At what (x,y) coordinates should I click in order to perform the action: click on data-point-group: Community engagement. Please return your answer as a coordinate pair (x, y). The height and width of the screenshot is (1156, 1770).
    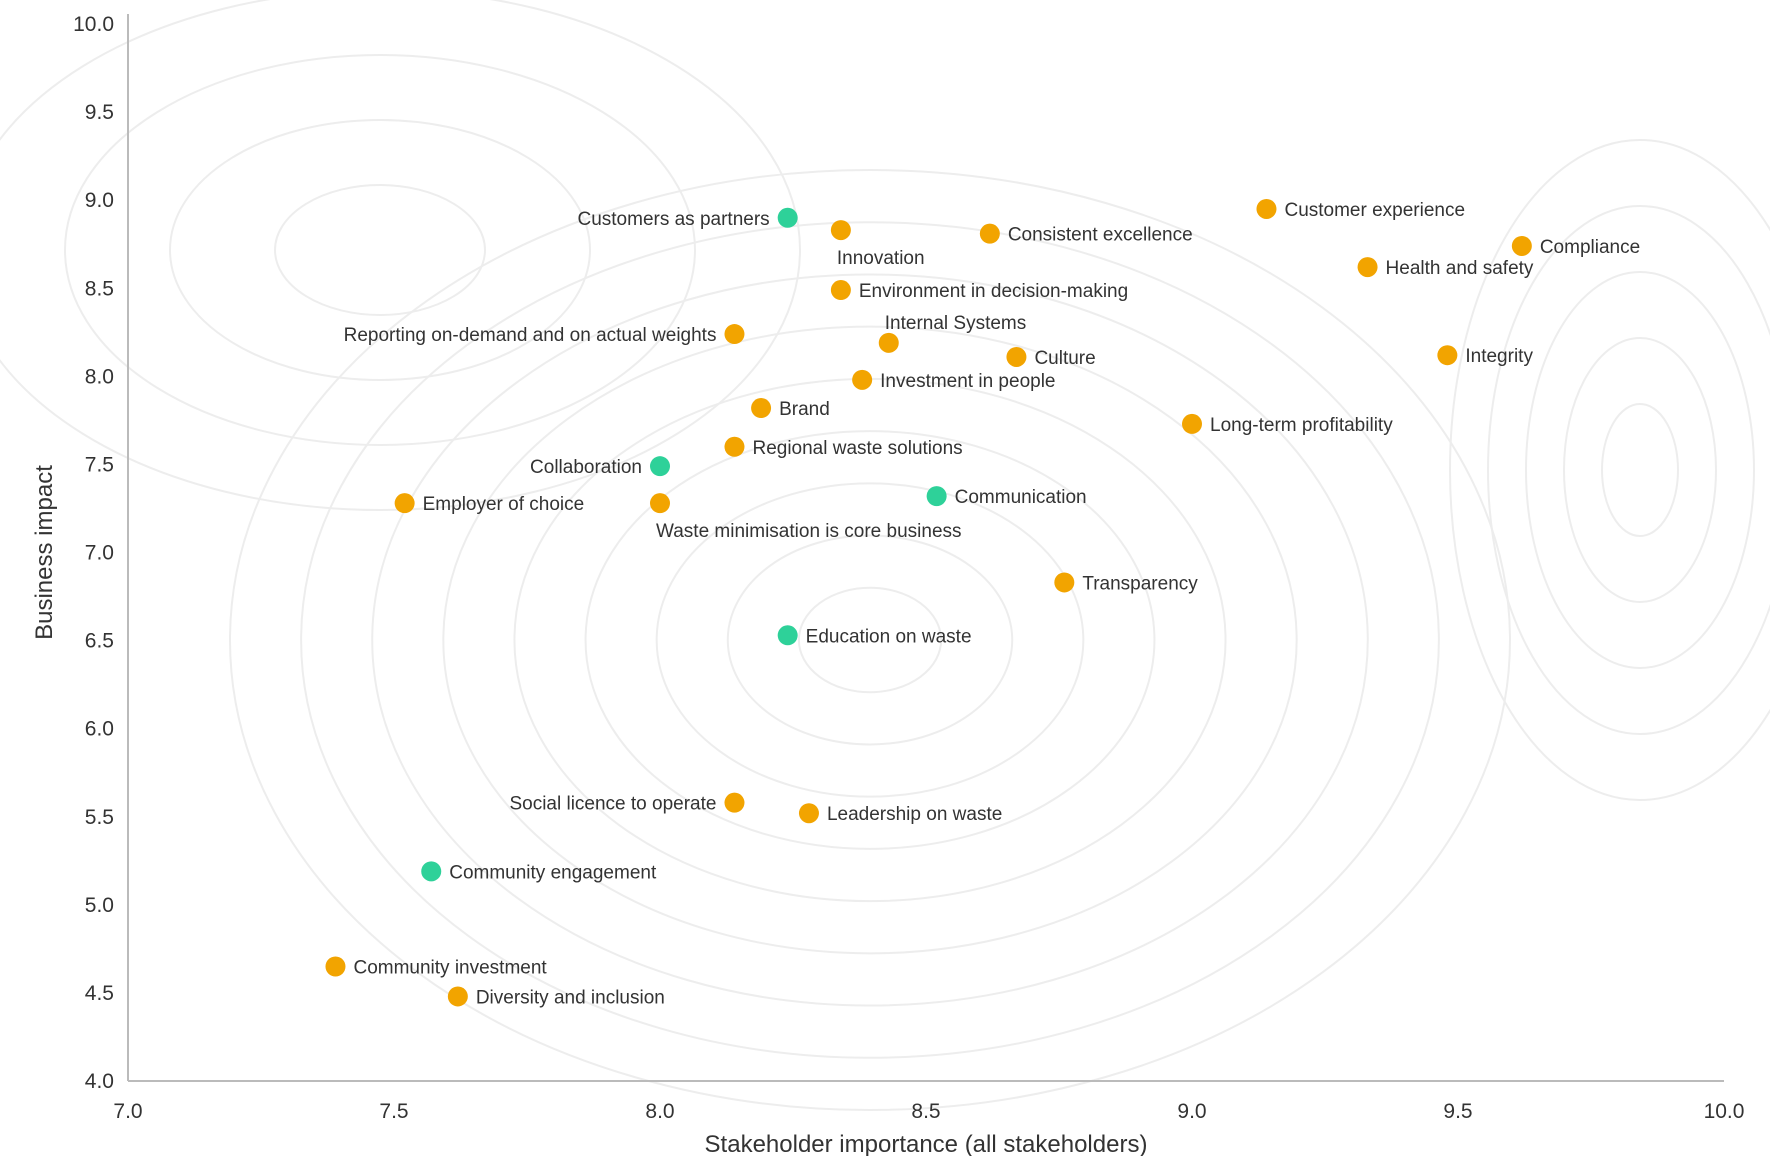
    Looking at the image, I should click on (539, 872).